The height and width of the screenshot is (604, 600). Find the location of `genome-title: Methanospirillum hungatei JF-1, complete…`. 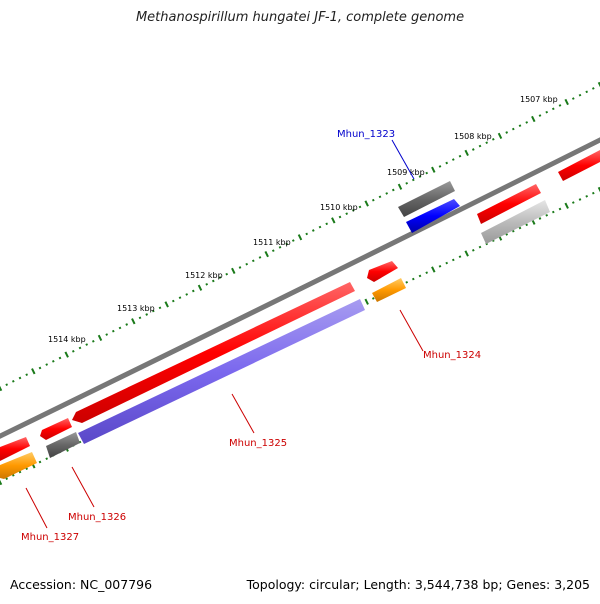

genome-title: Methanospirillum hungatei JF-1, complete… is located at coordinates (300, 17).